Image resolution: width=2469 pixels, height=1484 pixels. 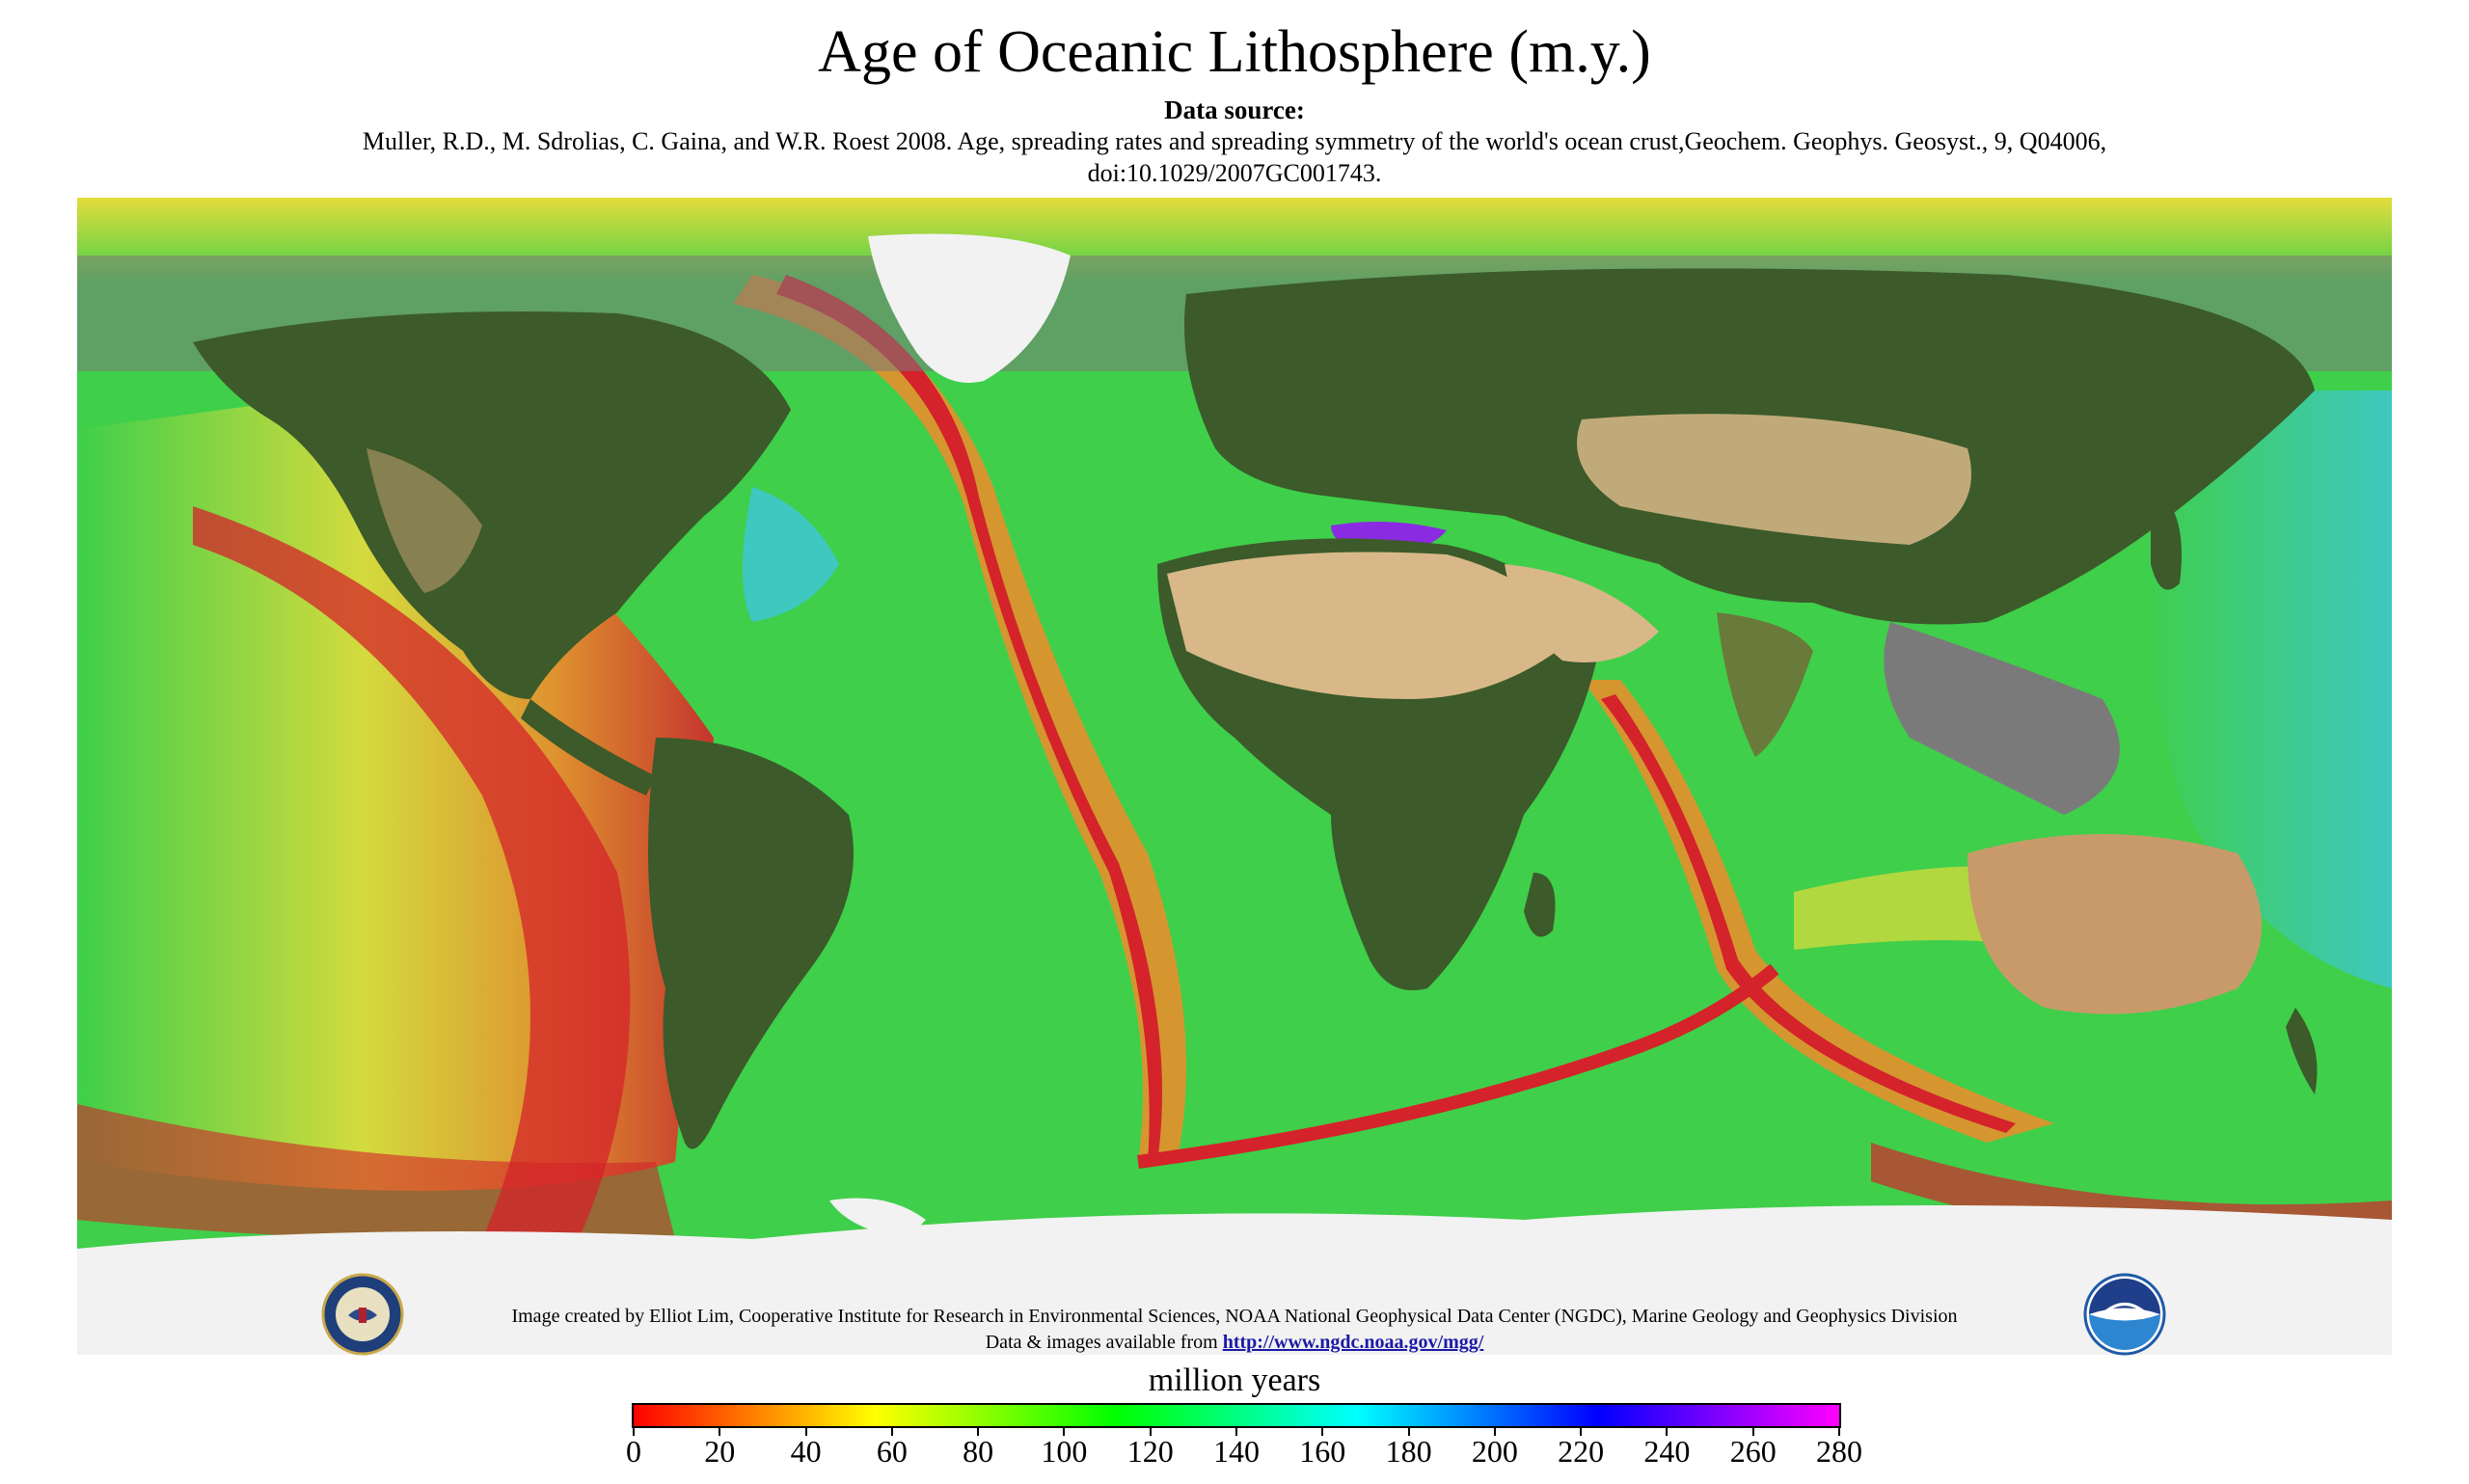 What do you see at coordinates (362, 1314) in the screenshot?
I see `department-of-commerce-seal-icon` at bounding box center [362, 1314].